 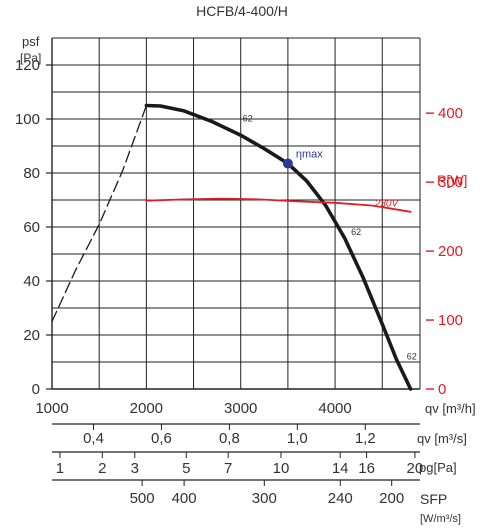 What do you see at coordinates (242, 11) in the screenshot?
I see `chart-title: HCFB/4-400/H` at bounding box center [242, 11].